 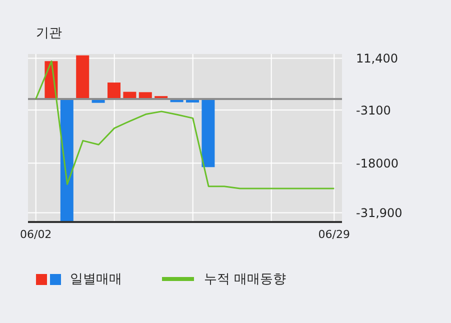 What do you see at coordinates (96, 279) in the screenshot?
I see `legend-label: 일별매매` at bounding box center [96, 279].